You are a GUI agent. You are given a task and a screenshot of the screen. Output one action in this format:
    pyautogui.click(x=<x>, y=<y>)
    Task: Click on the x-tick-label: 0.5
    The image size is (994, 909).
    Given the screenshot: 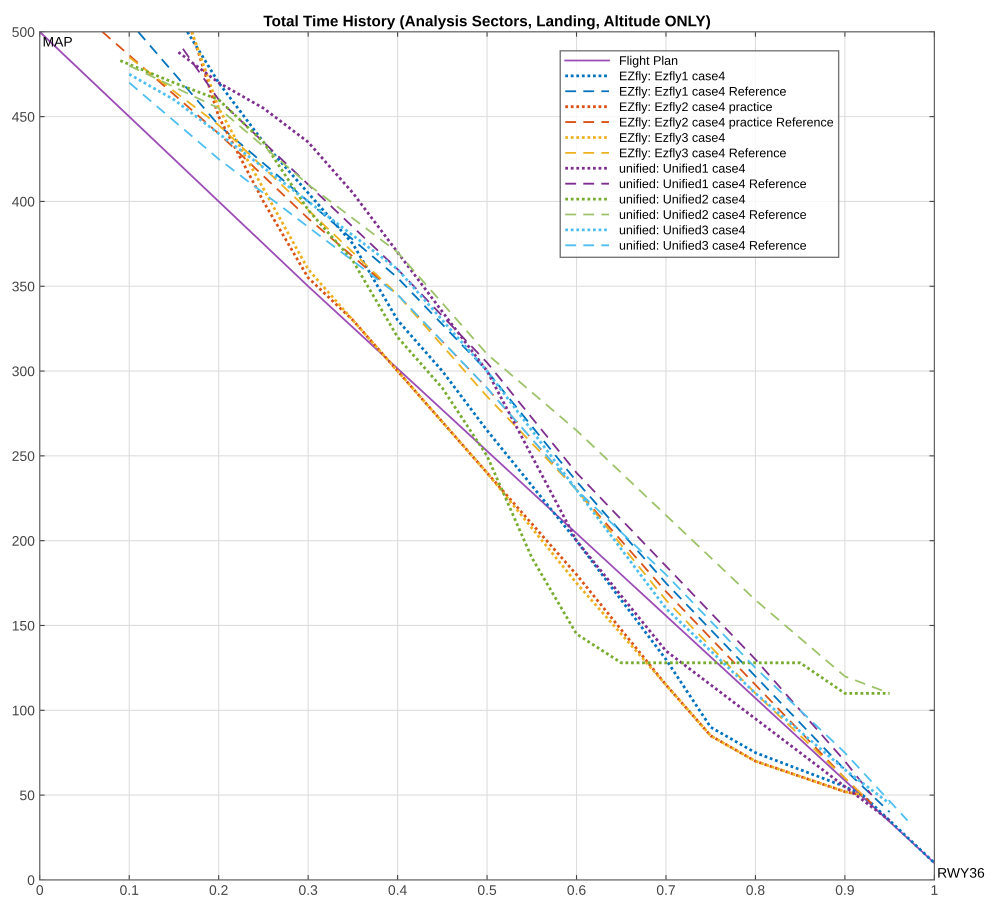 What is the action you would take?
    pyautogui.click(x=487, y=890)
    